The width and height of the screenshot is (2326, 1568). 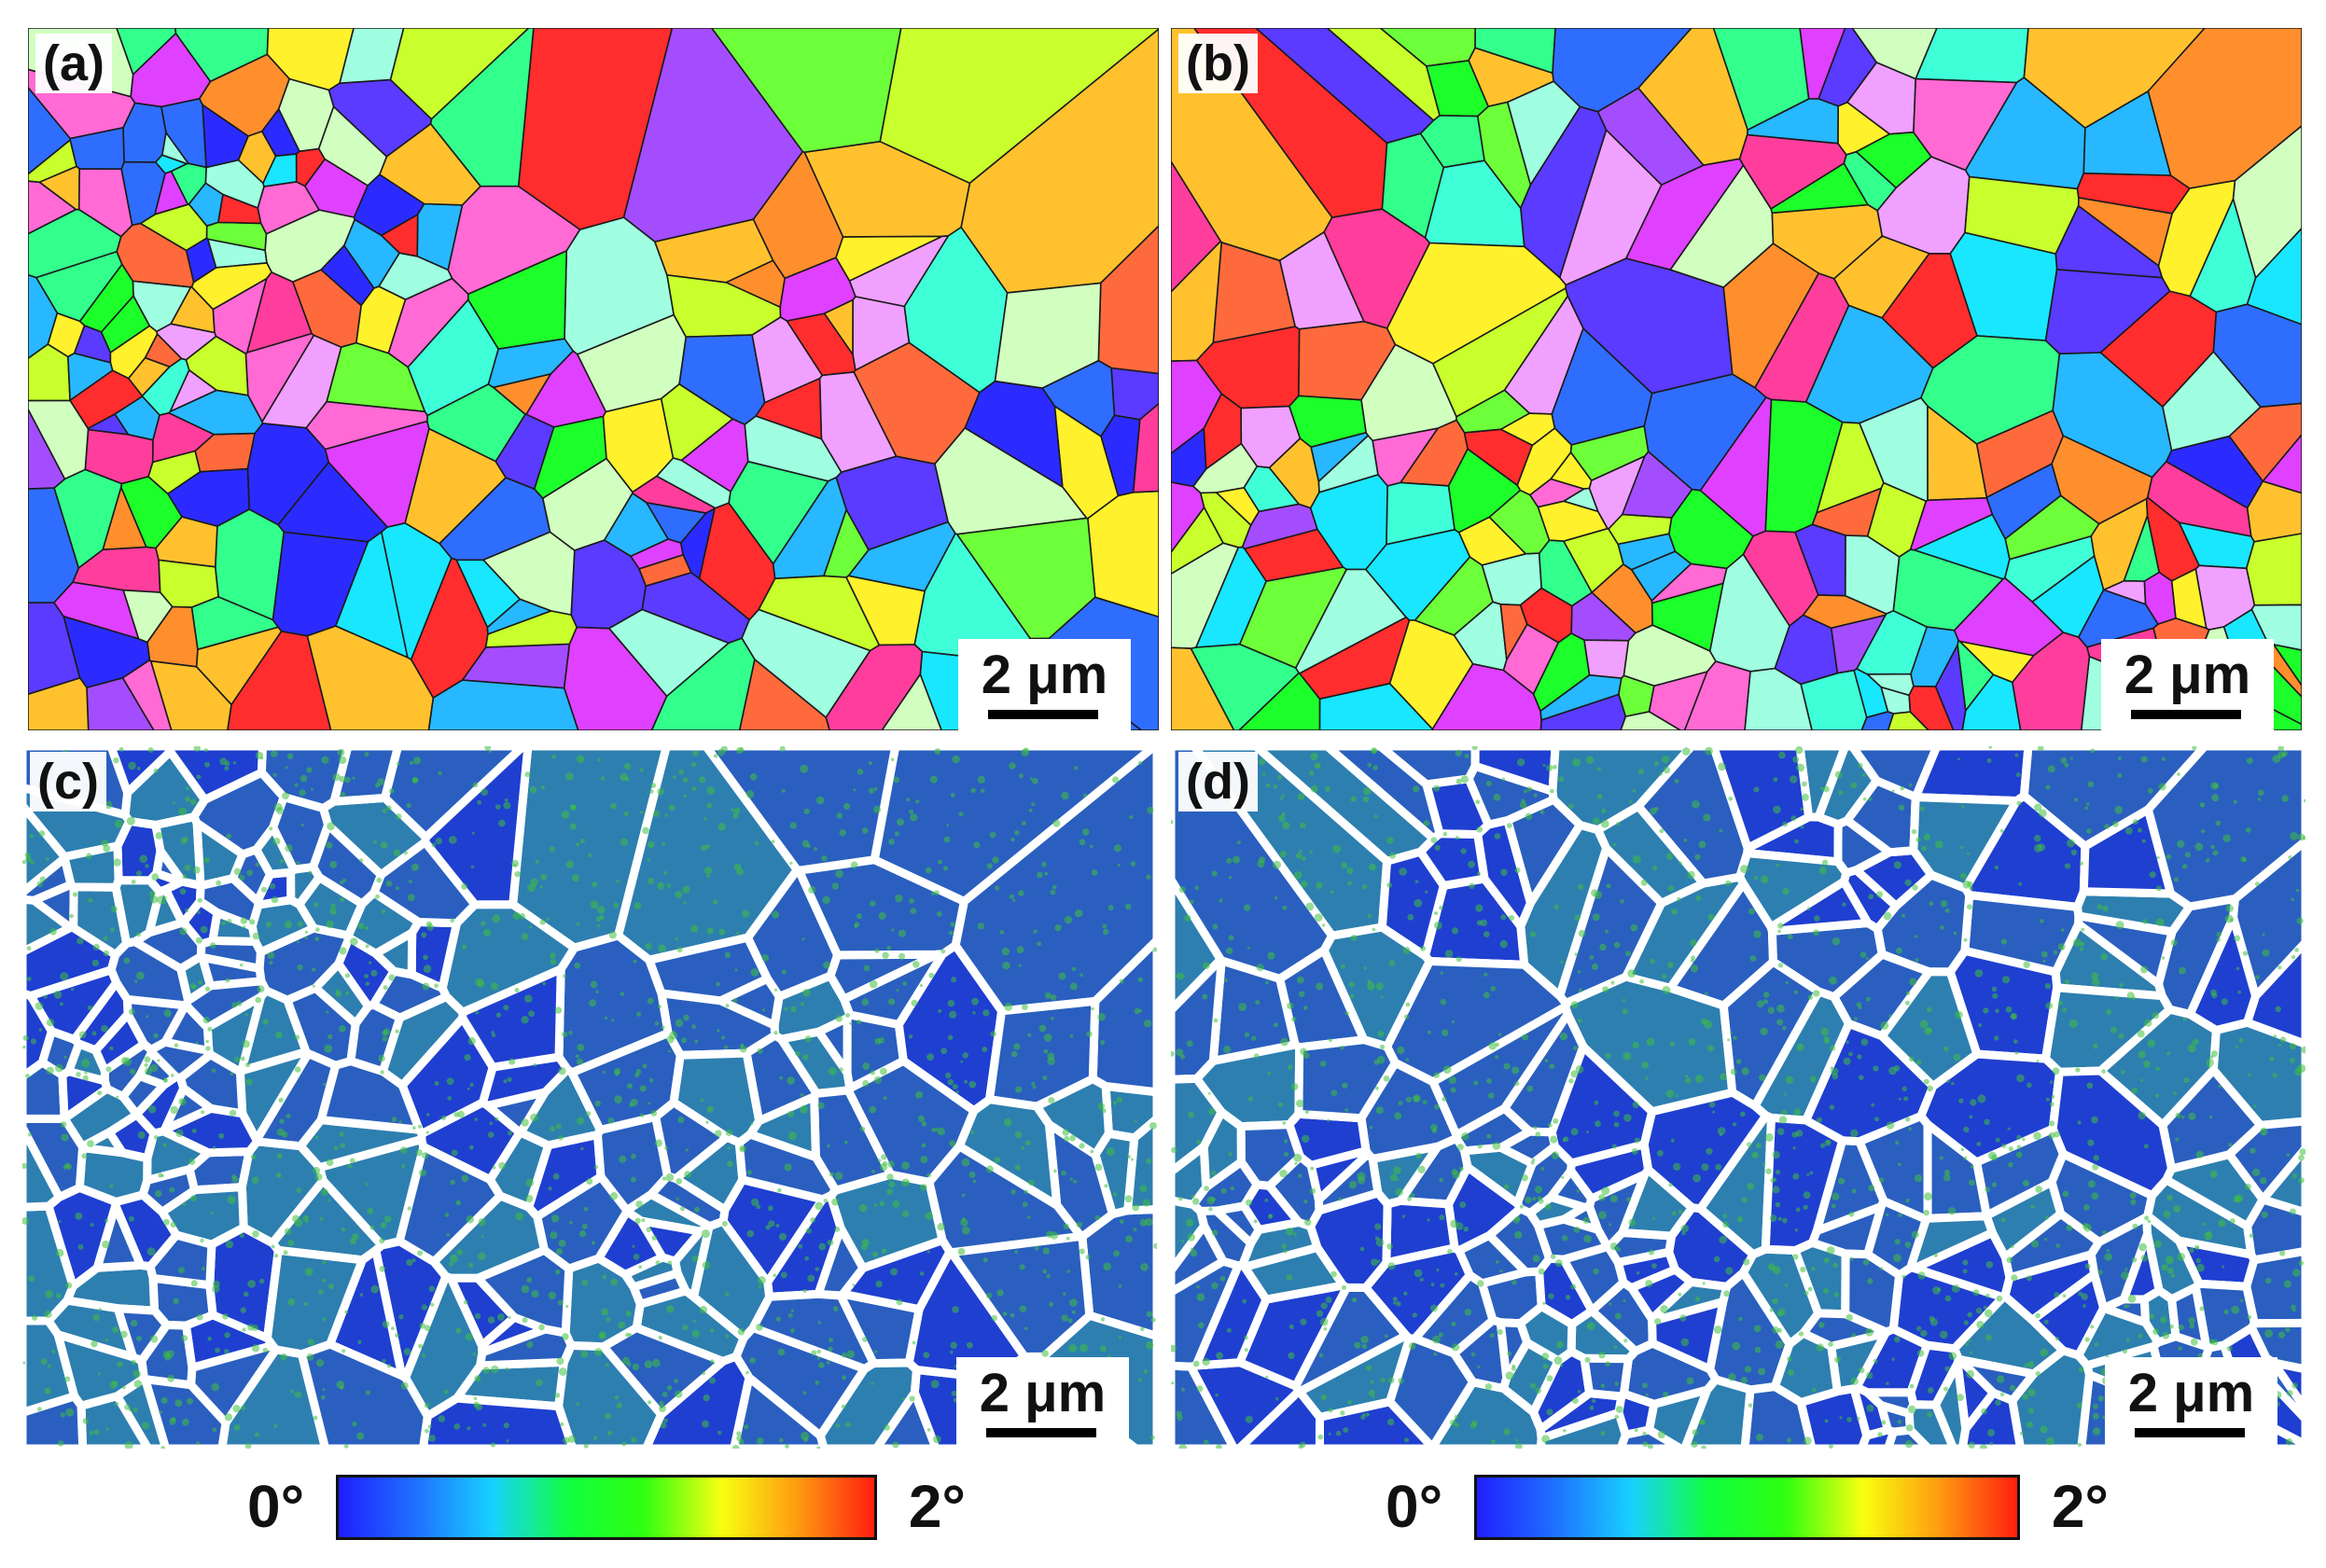 What do you see at coordinates (1218, 64) in the screenshot?
I see `panel-label-b: (b)` at bounding box center [1218, 64].